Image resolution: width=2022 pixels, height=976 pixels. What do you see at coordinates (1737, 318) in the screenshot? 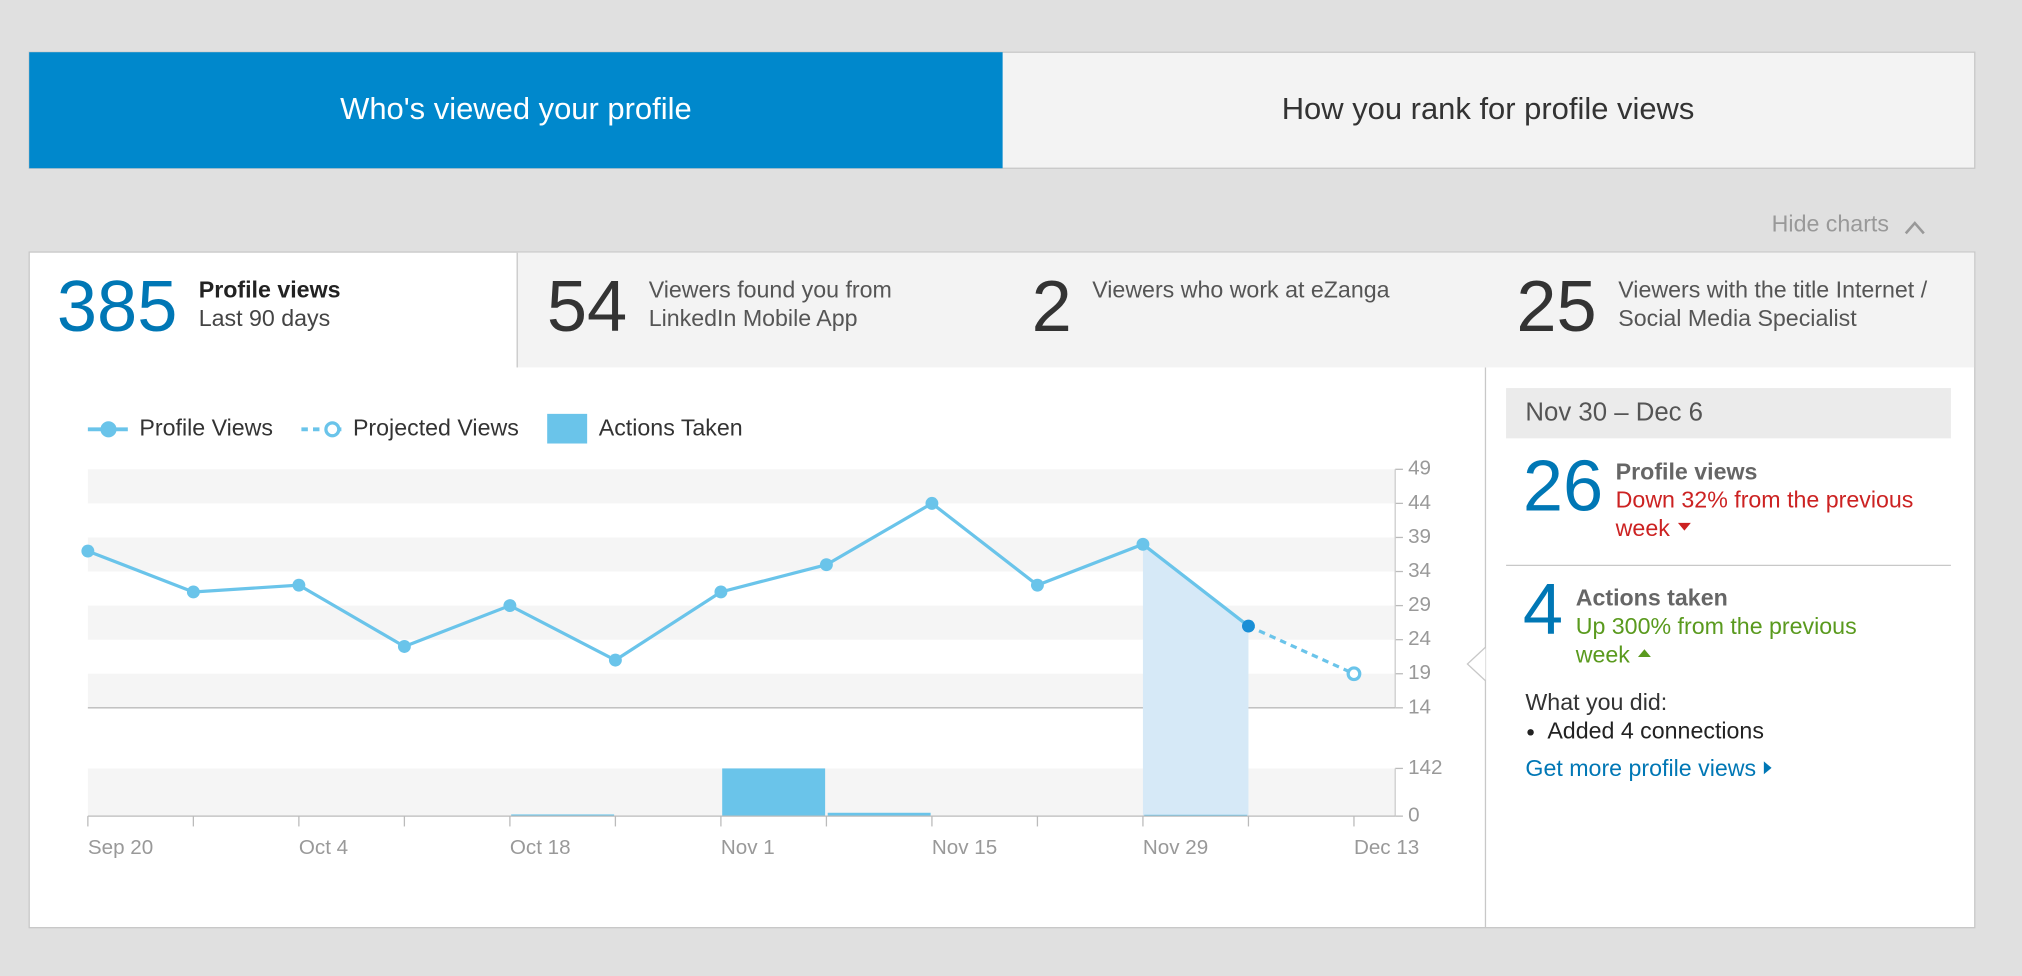
I see `stat-label: Social Media Specialist` at bounding box center [1737, 318].